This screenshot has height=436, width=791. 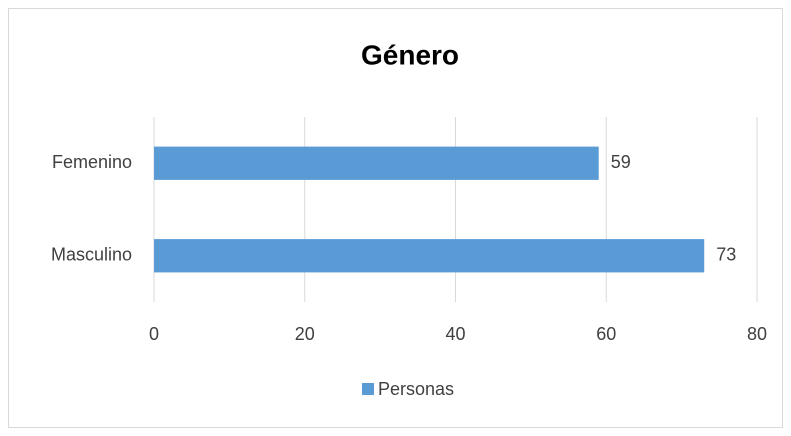 I want to click on x-tick-label: 20, so click(x=305, y=334).